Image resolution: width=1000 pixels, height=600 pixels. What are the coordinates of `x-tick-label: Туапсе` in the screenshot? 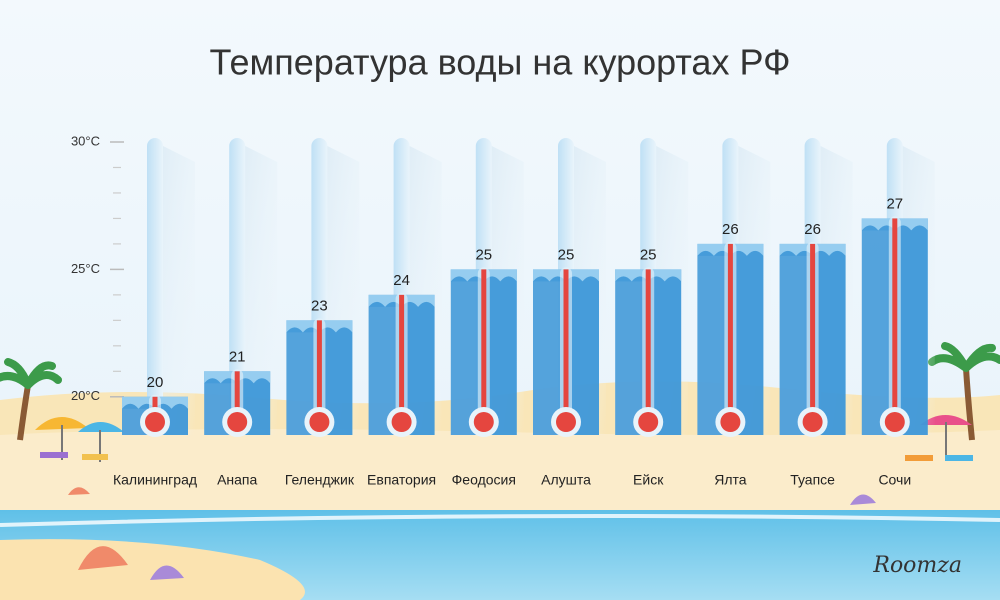 It's located at (812, 480).